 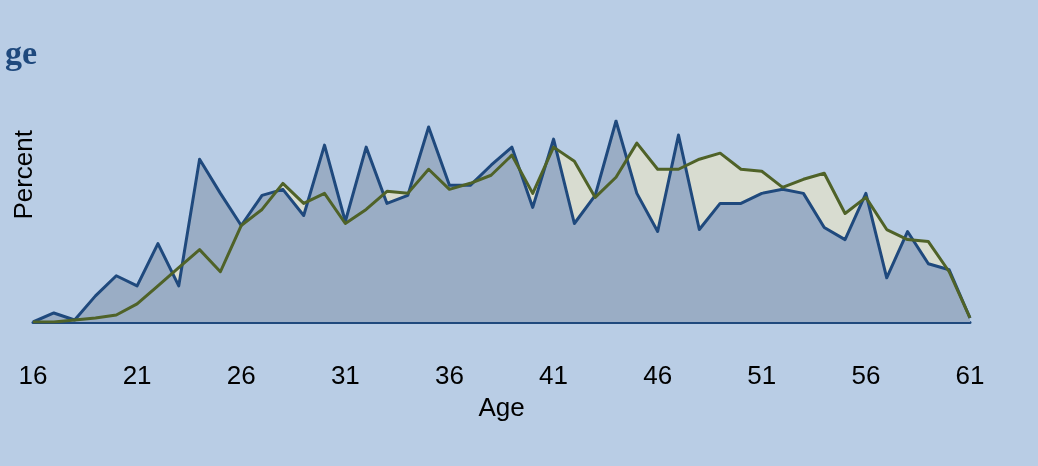 I want to click on x-tick-label: 56, so click(x=866, y=375).